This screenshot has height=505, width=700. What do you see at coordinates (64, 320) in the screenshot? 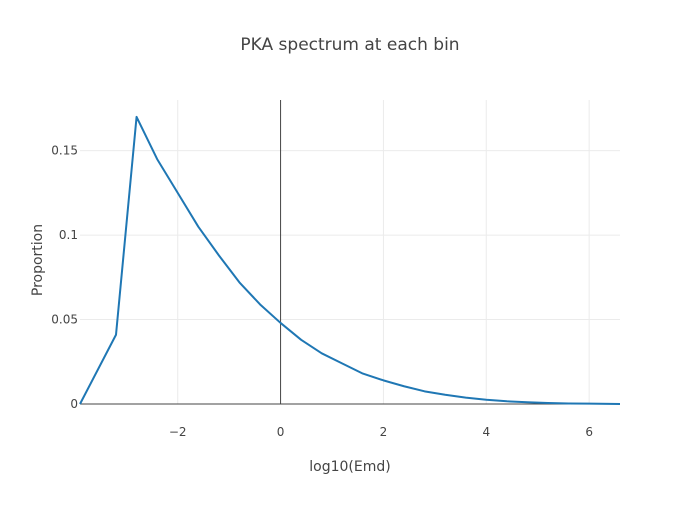
I see `y-tick-label: 0.05` at bounding box center [64, 320].